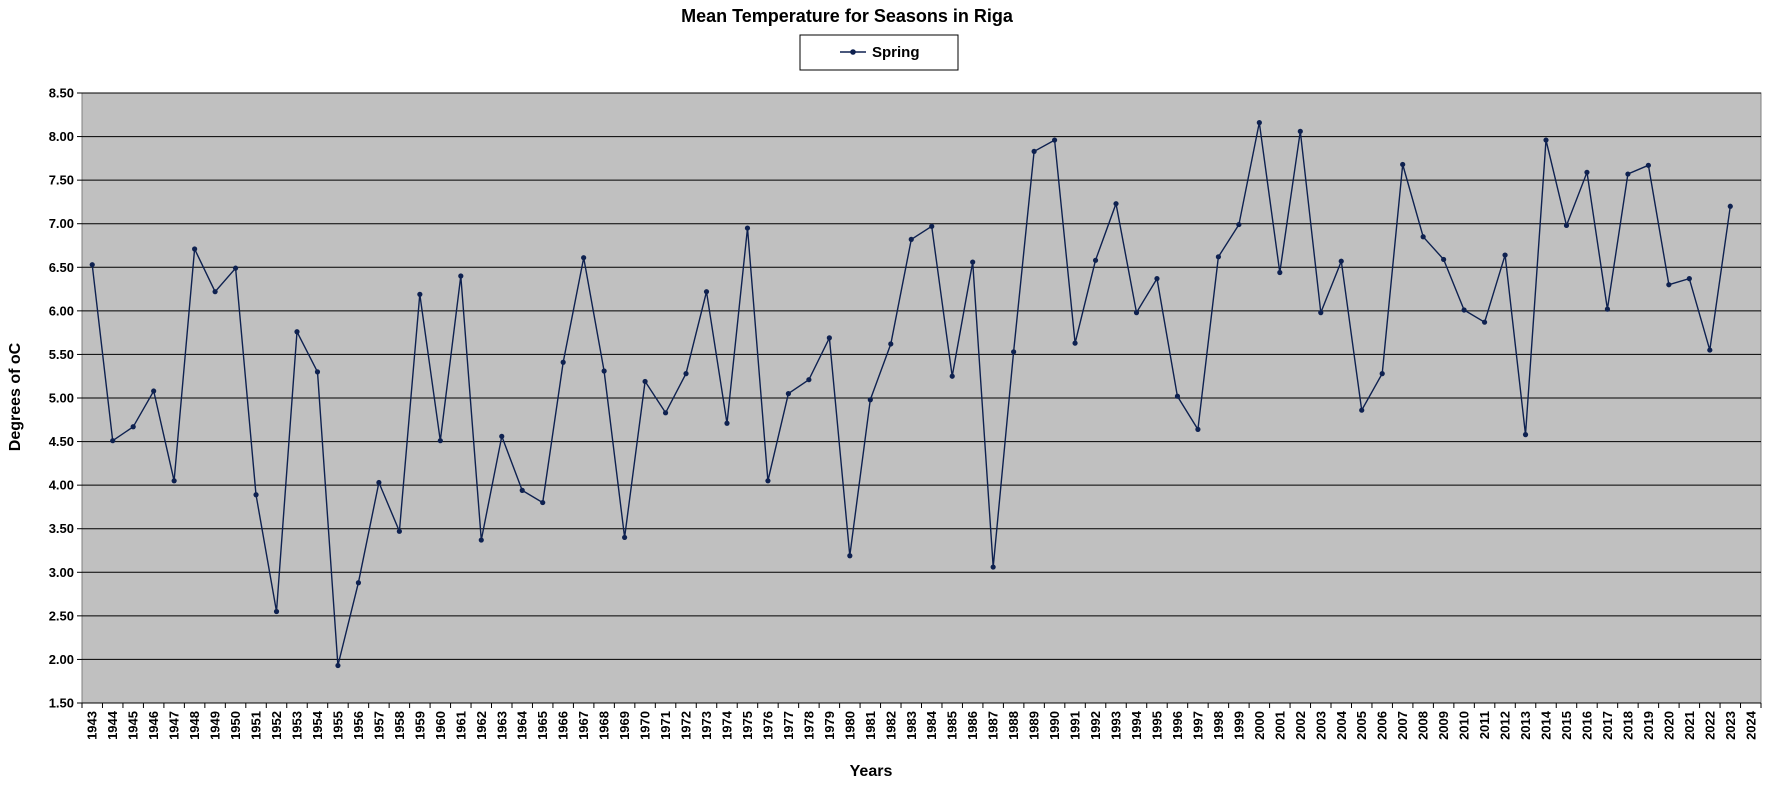 The height and width of the screenshot is (785, 1774). Describe the element at coordinates (61, 441) in the screenshot. I see `y-tick-label: 4.50` at that location.